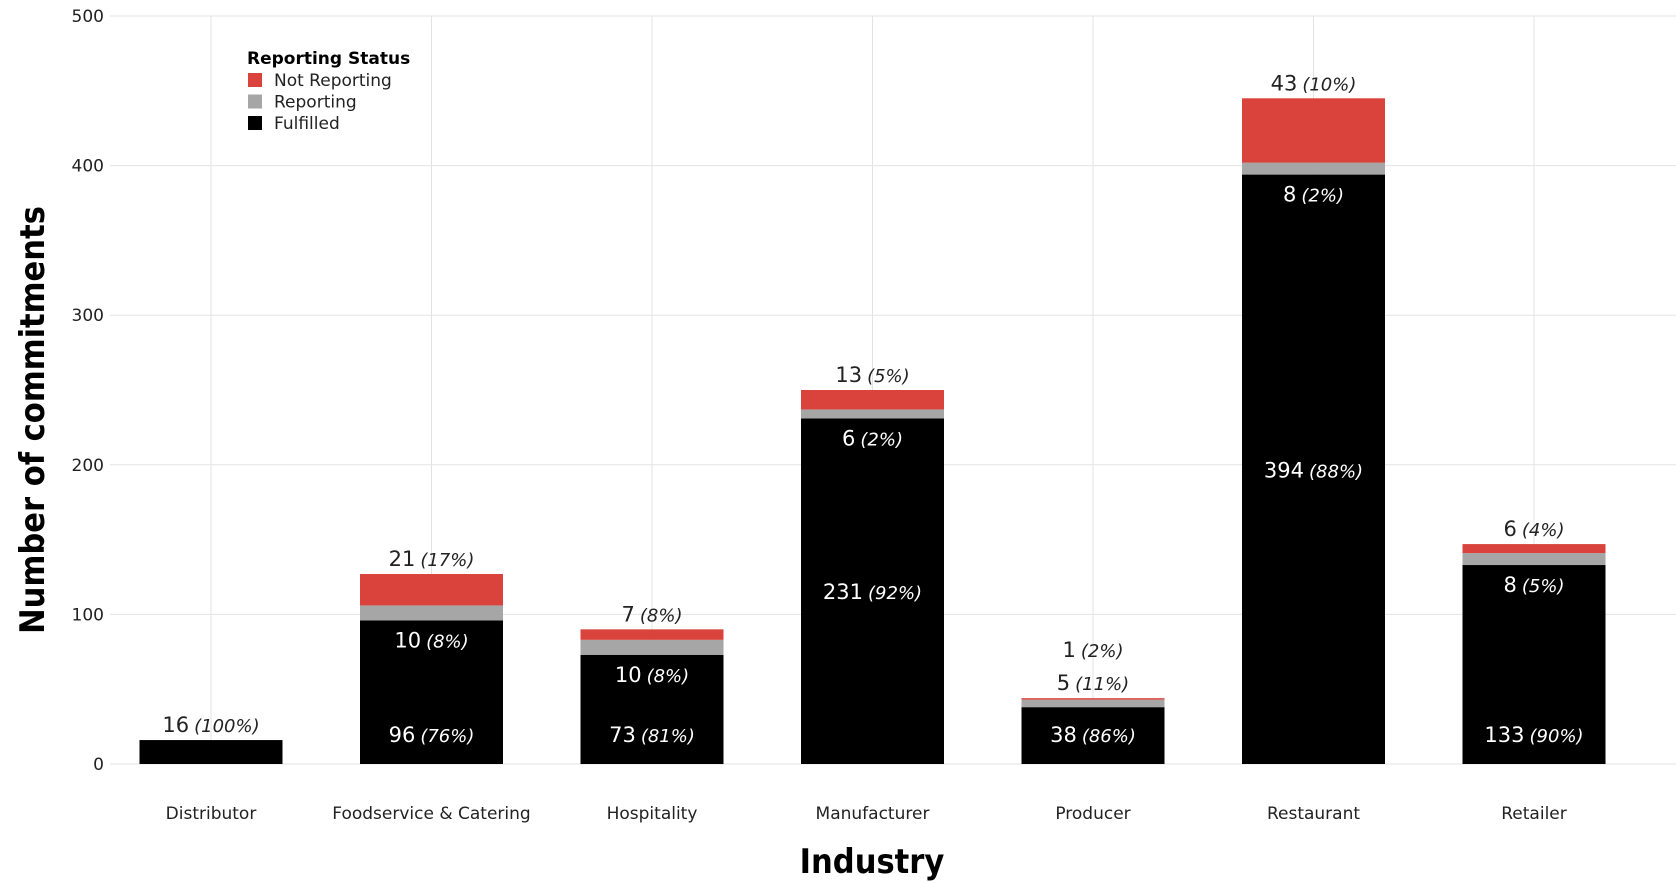 The image size is (1676, 882). I want to click on bar-segment-not-reporting-restaurant, so click(1313, 130).